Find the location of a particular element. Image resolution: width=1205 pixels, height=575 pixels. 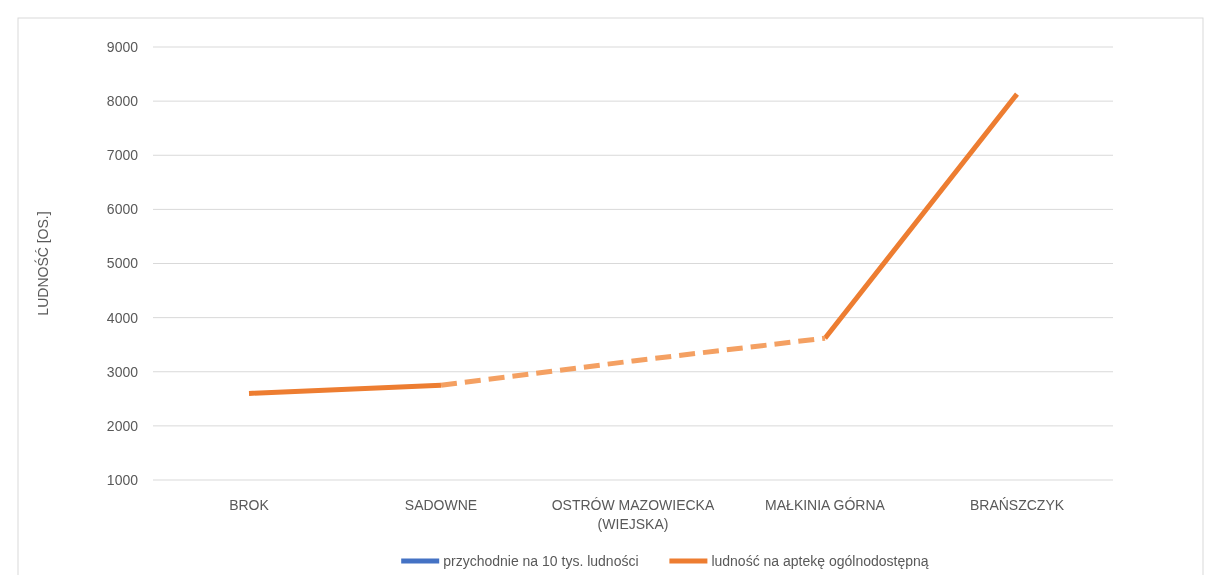

y-tick-label: 8000 is located at coordinates (122, 101).